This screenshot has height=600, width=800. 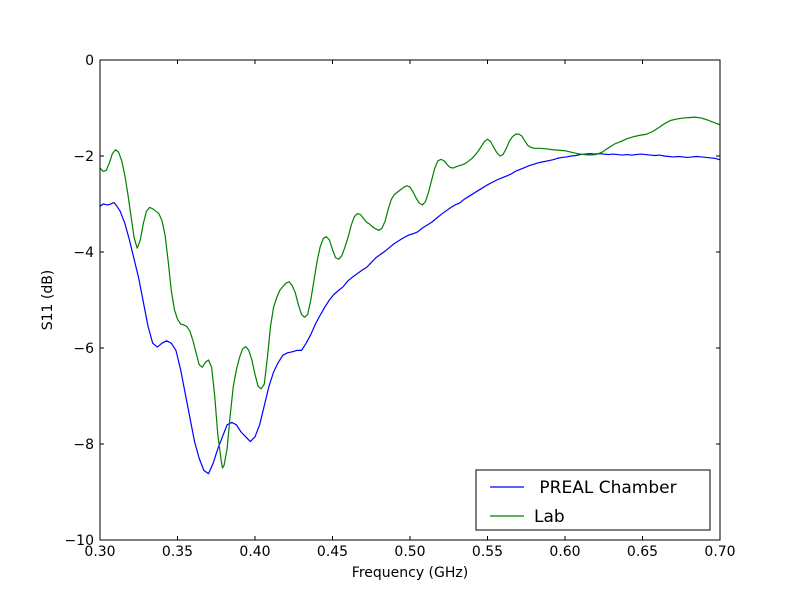 I want to click on x-tick-label: 0.65, so click(x=642, y=552).